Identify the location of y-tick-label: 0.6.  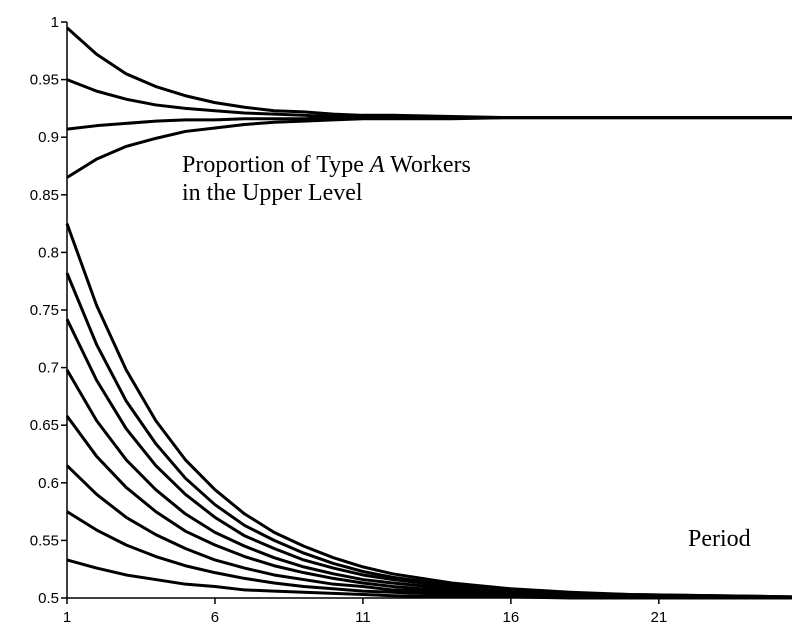
(48, 483).